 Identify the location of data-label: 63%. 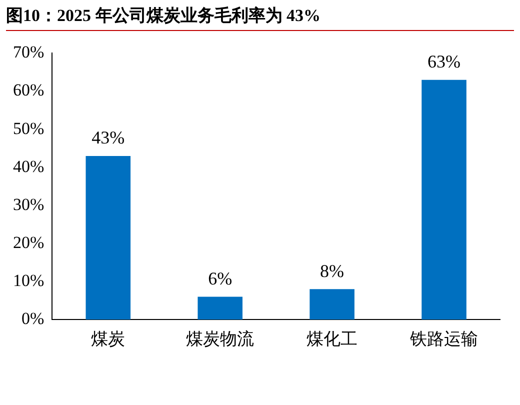
(444, 62).